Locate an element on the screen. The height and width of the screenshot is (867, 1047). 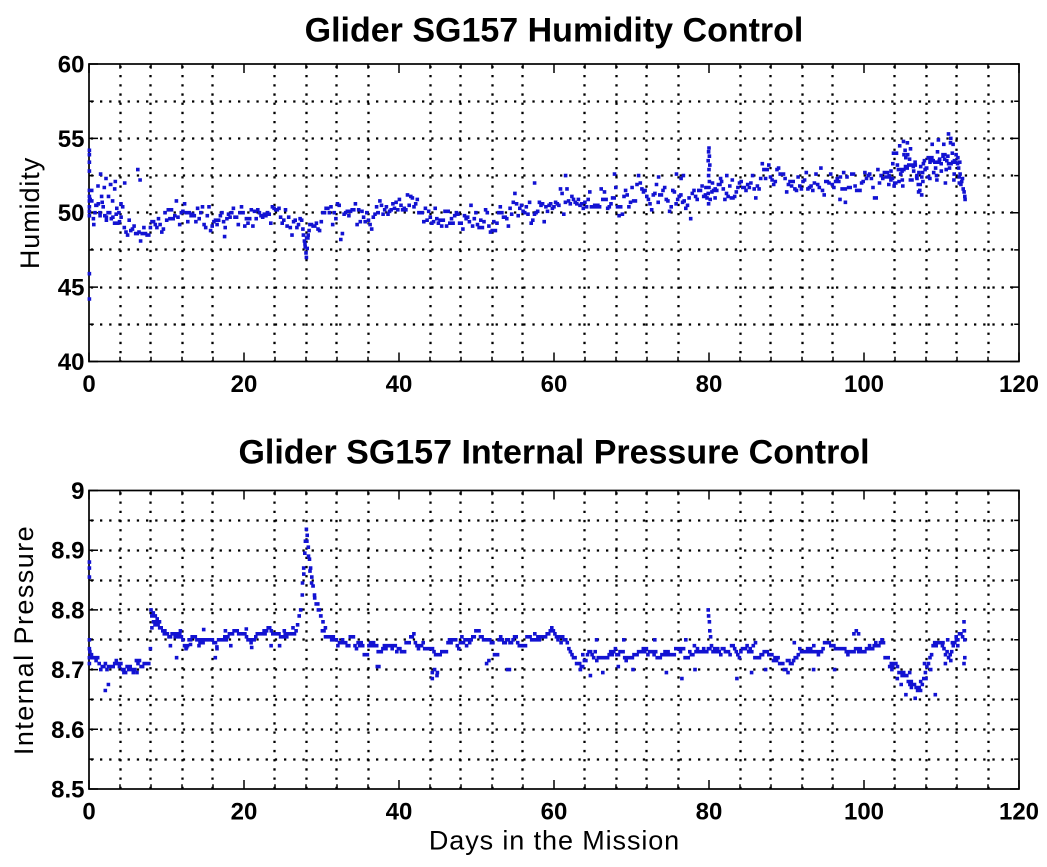
svg-text:Glider SG157 Internal Pressure: Glider SG157 Internal Pressure Control is located at coordinates (553, 453).